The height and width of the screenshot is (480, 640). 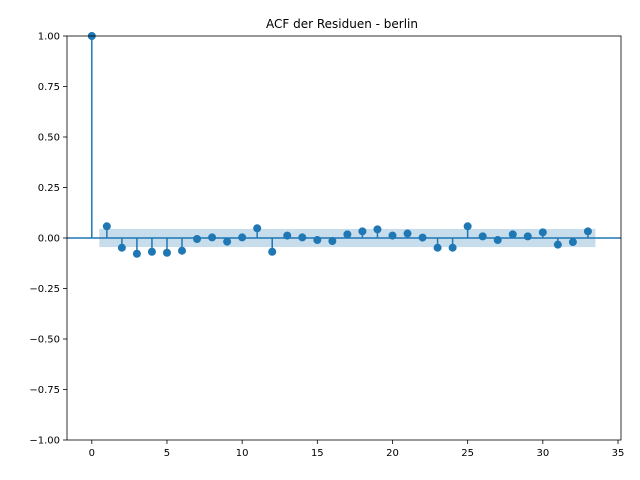 What do you see at coordinates (317, 453) in the screenshot?
I see `x-tick-label-15: 15` at bounding box center [317, 453].